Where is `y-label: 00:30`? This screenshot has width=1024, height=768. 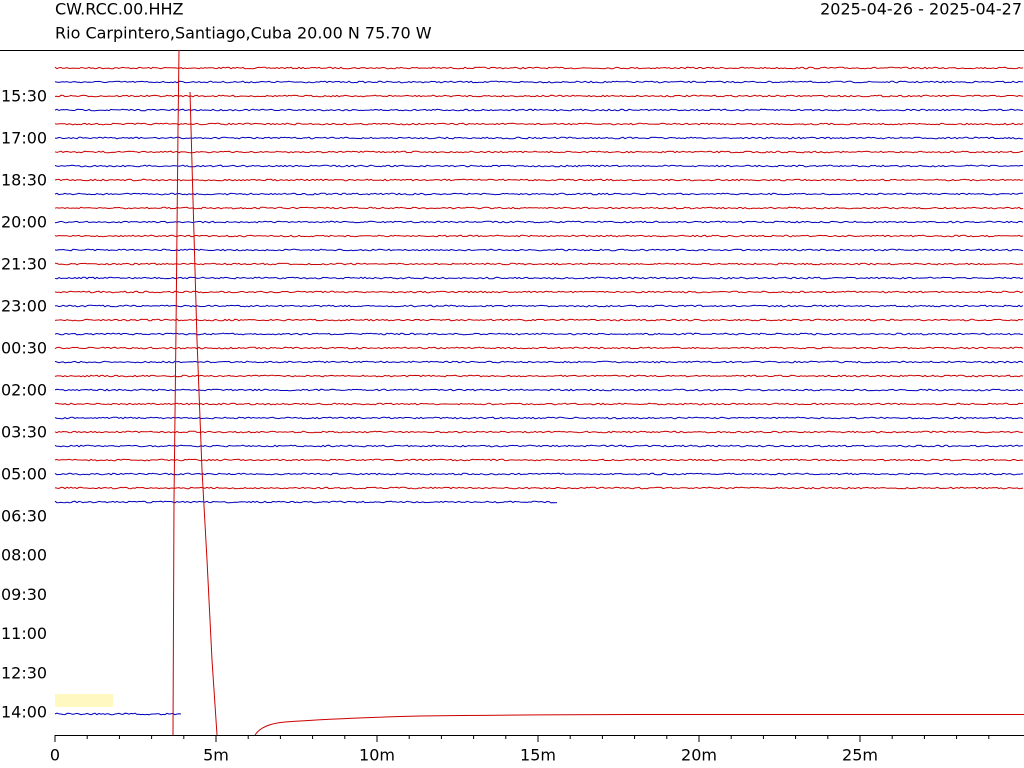
y-label: 00:30 is located at coordinates (24, 348).